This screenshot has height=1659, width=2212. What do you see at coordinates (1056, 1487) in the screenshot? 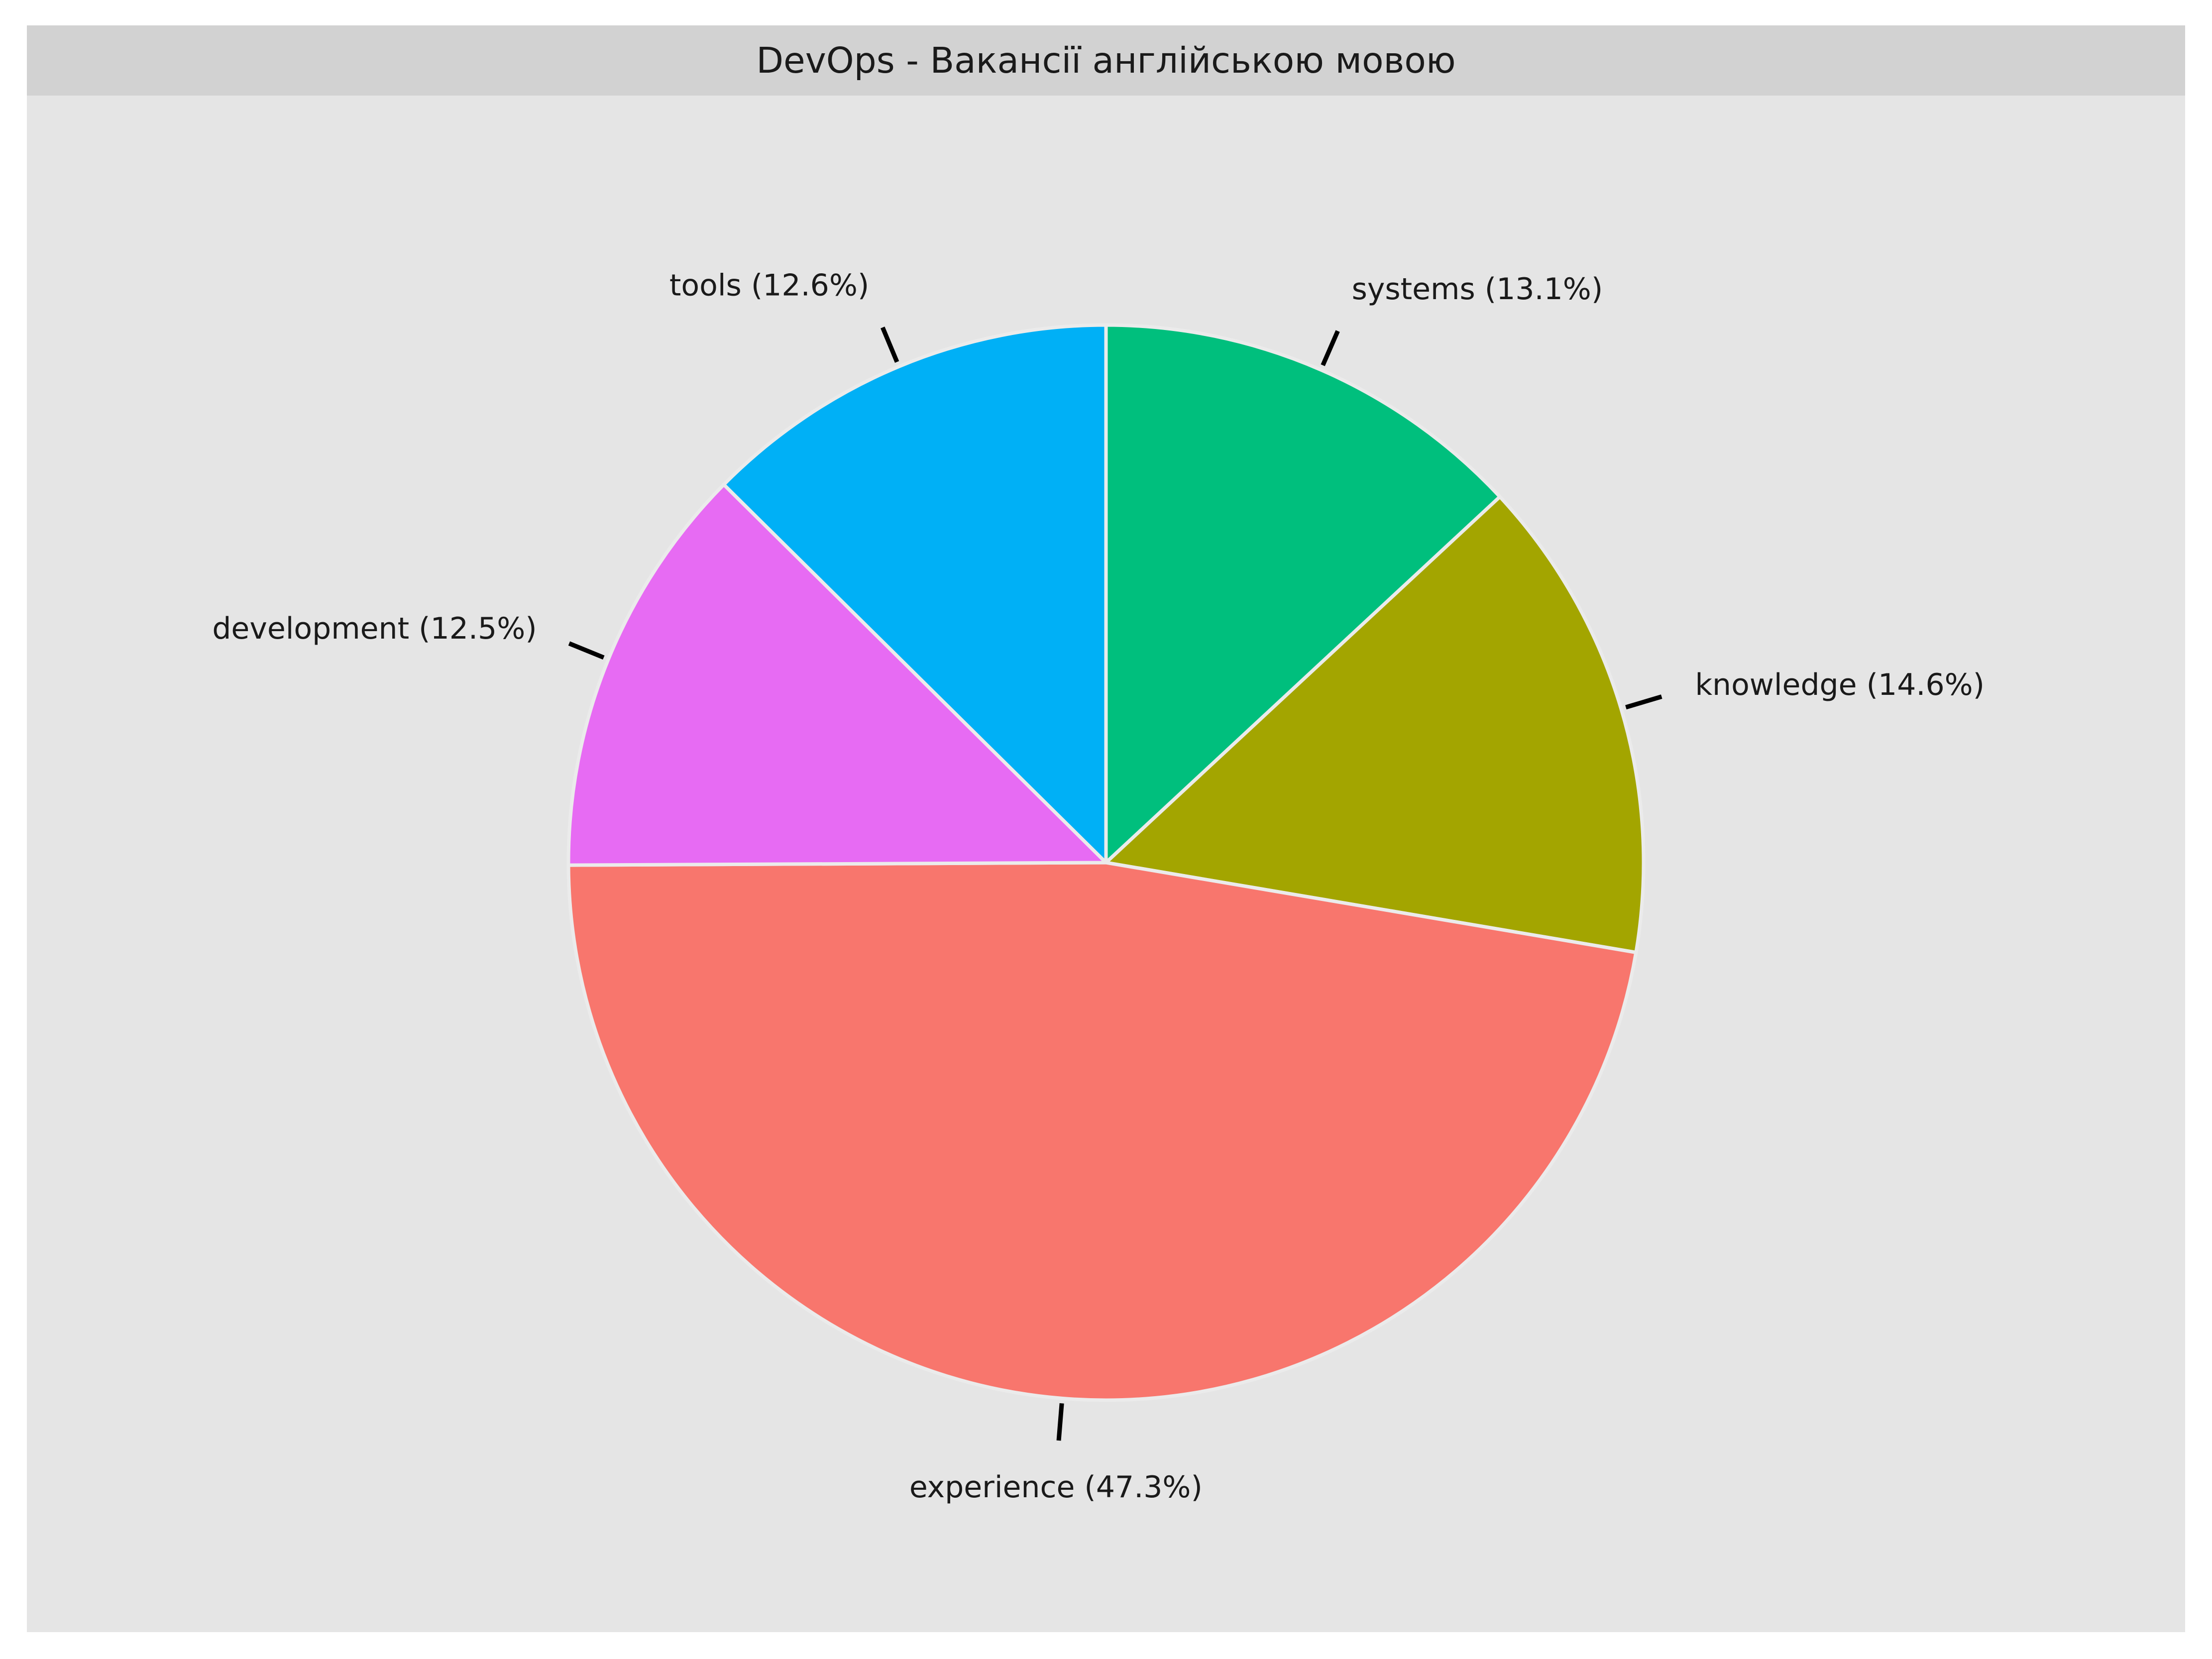
I see `pie-label-experience: experience (47.3%)` at bounding box center [1056, 1487].